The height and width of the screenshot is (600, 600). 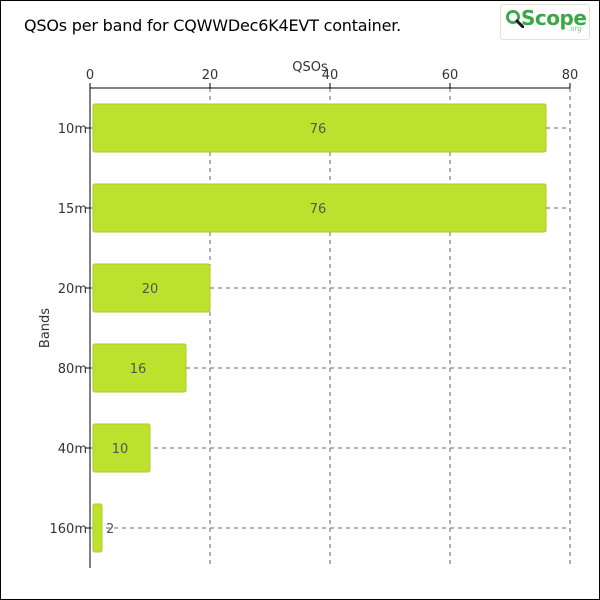 I want to click on y-tick-label: 10m, so click(x=72, y=129).